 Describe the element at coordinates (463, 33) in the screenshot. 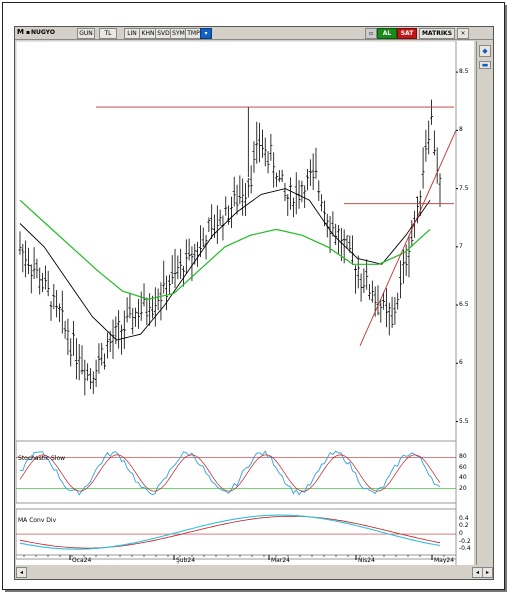

I see `close-icon: ×` at that location.